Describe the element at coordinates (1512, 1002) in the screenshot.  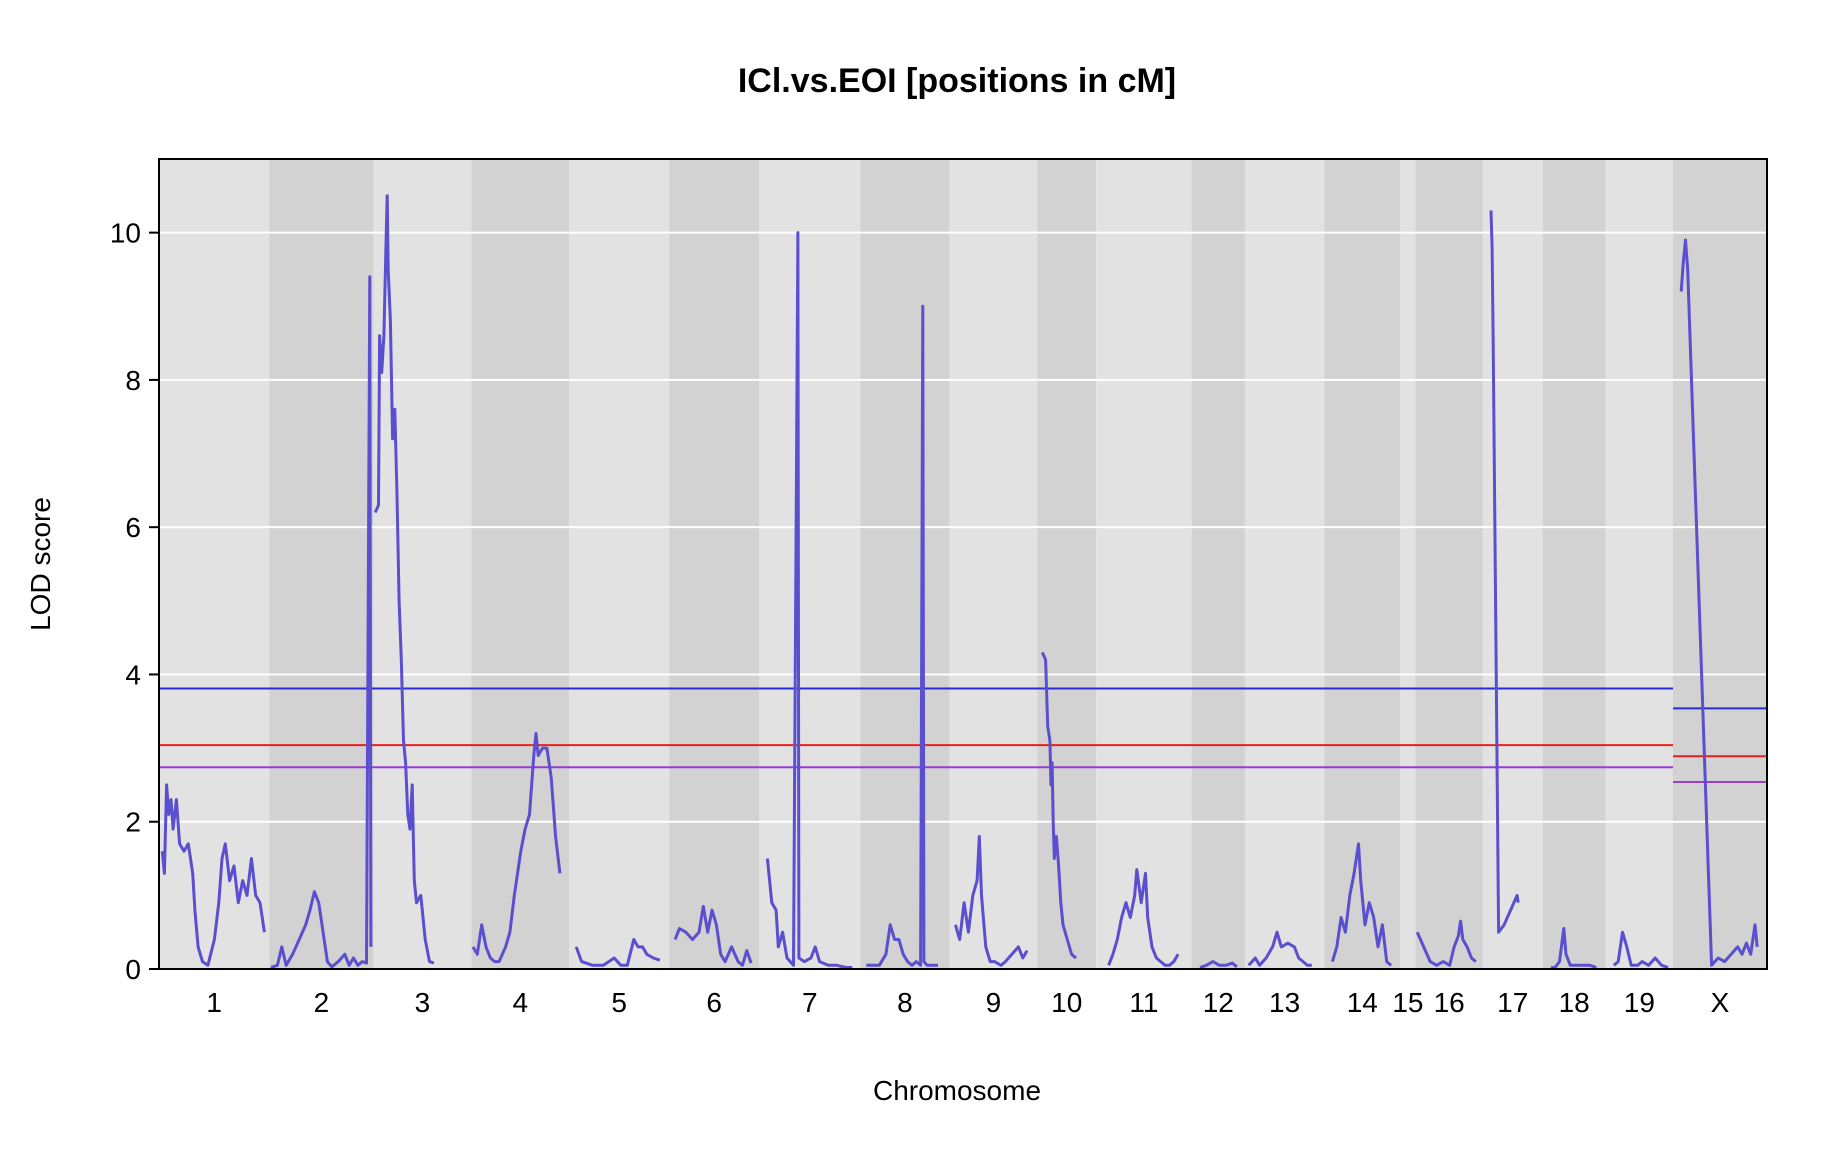
I see `x-tick-label-17: 17` at that location.